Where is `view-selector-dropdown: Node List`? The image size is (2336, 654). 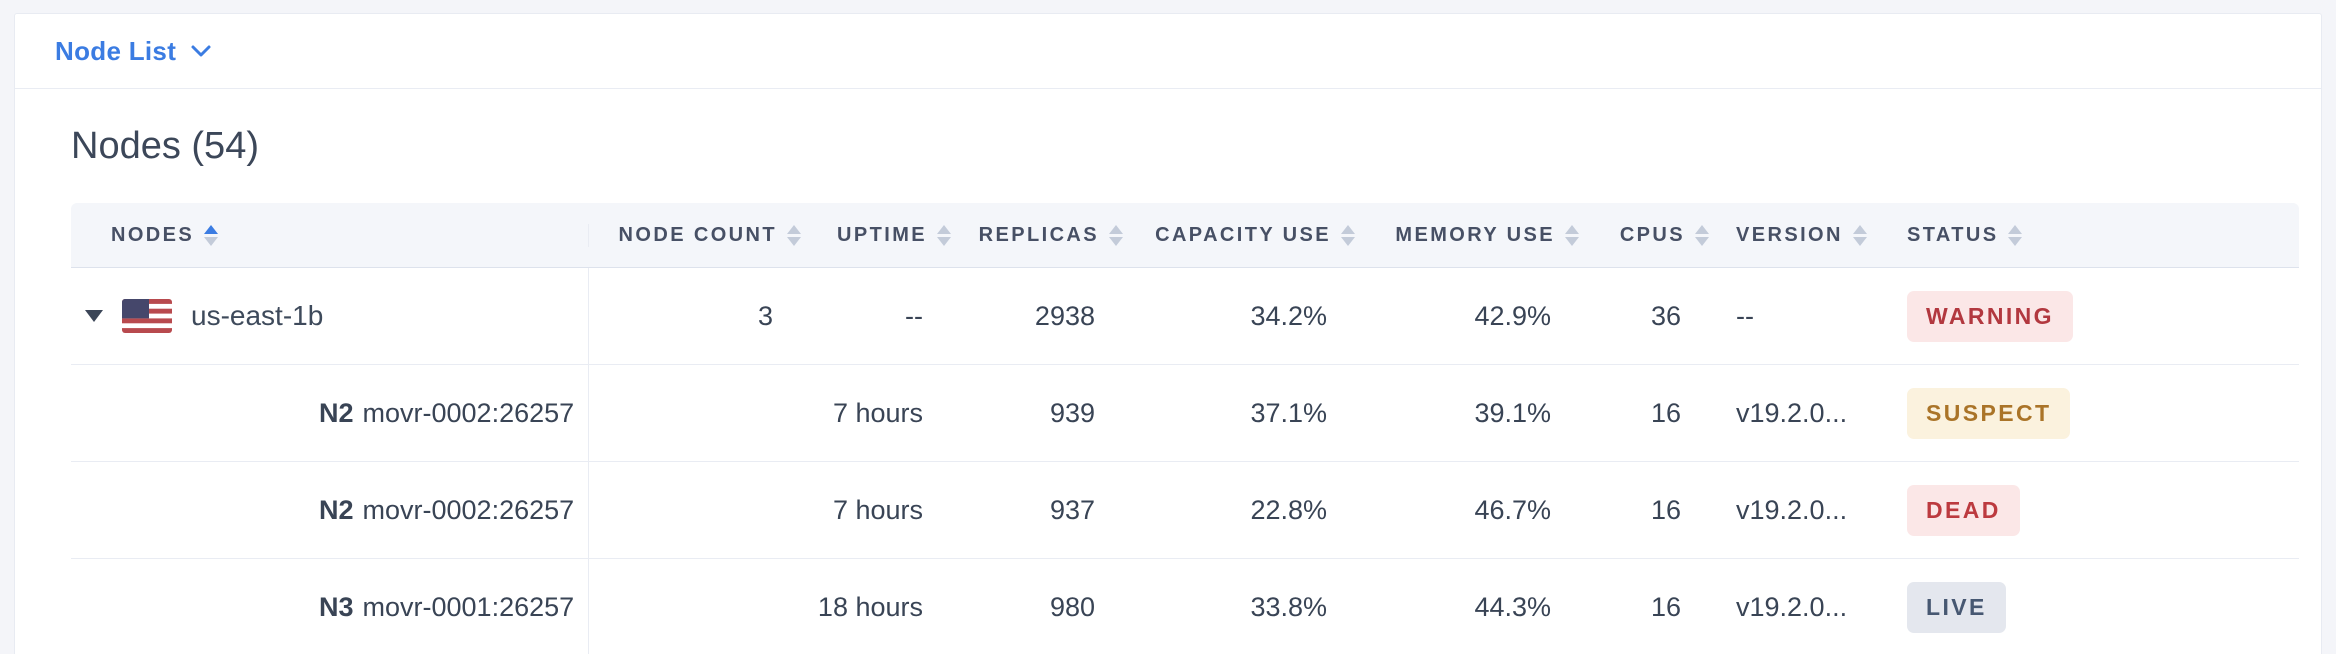 view-selector-dropdown: Node List is located at coordinates (133, 51).